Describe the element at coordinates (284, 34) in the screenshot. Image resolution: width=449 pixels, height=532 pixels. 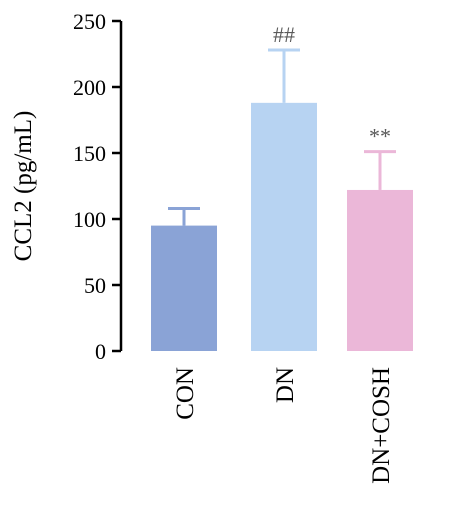
I see `significance-mark: ##` at that location.